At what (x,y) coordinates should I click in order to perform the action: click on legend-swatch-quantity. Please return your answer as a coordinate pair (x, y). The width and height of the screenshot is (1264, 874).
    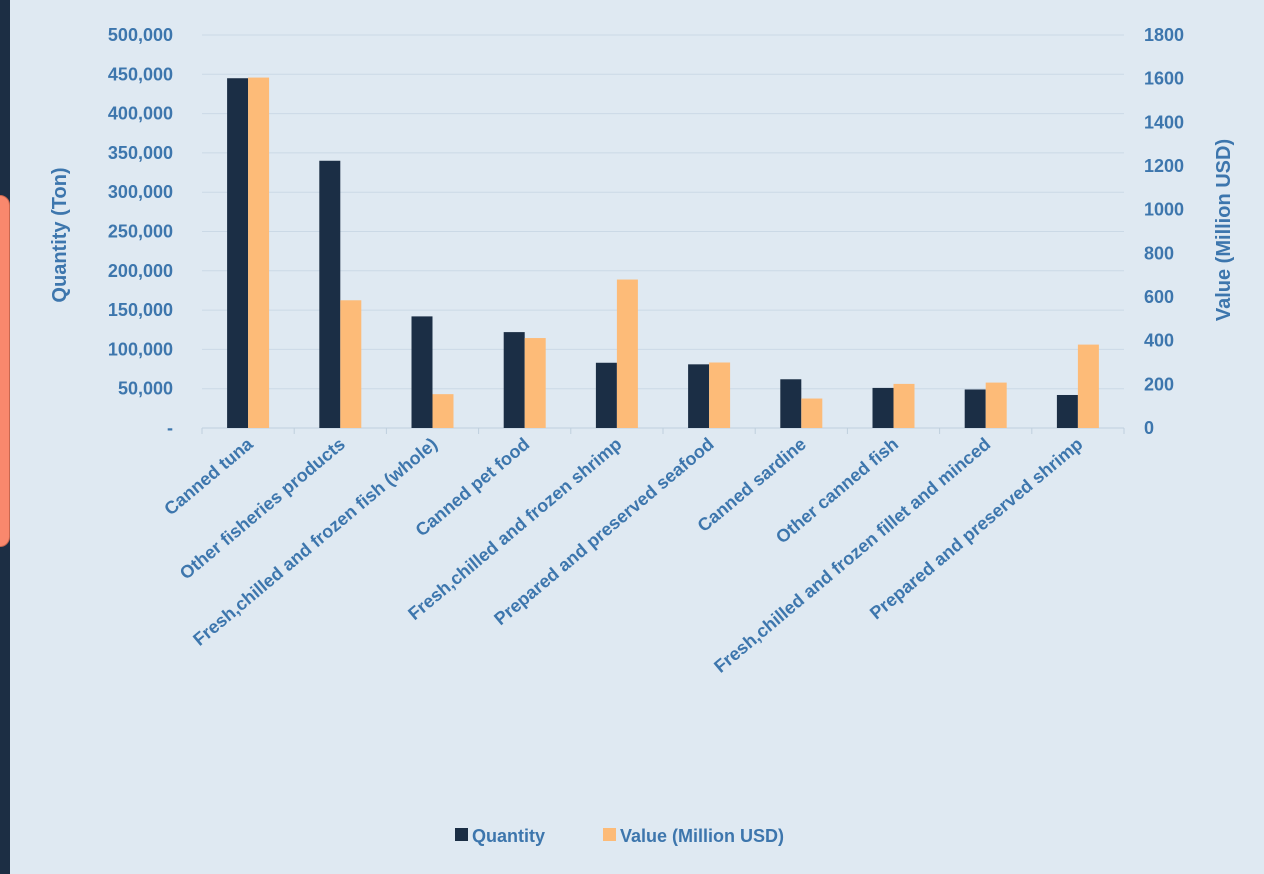
    Looking at the image, I should click on (461, 834).